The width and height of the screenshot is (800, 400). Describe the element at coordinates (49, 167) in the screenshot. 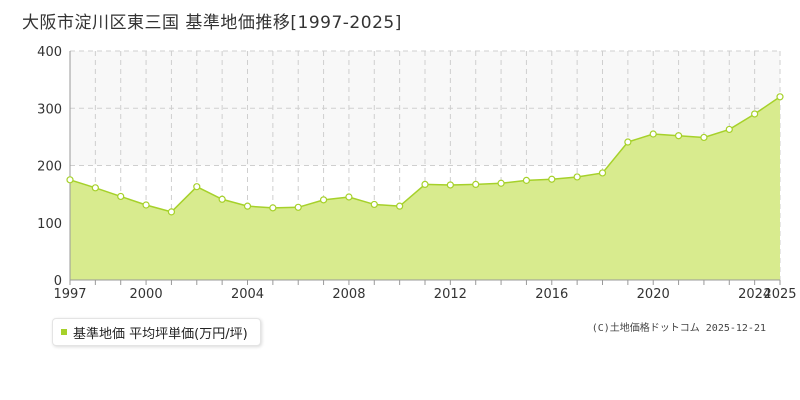

I see `y-tick-label-200: 200` at that location.